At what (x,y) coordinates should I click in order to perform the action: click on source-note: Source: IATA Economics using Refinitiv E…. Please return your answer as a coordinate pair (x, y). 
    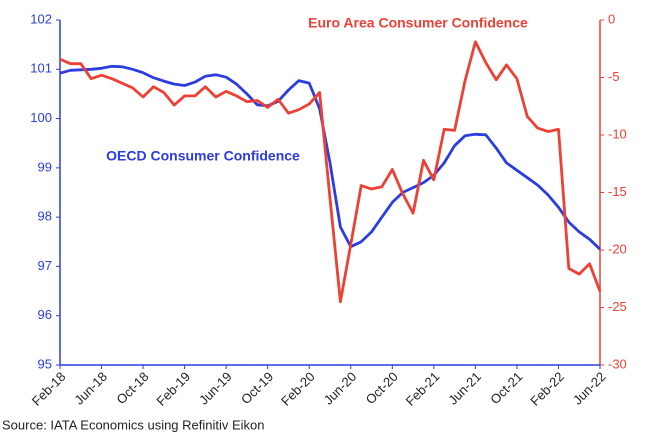
    Looking at the image, I should click on (133, 424).